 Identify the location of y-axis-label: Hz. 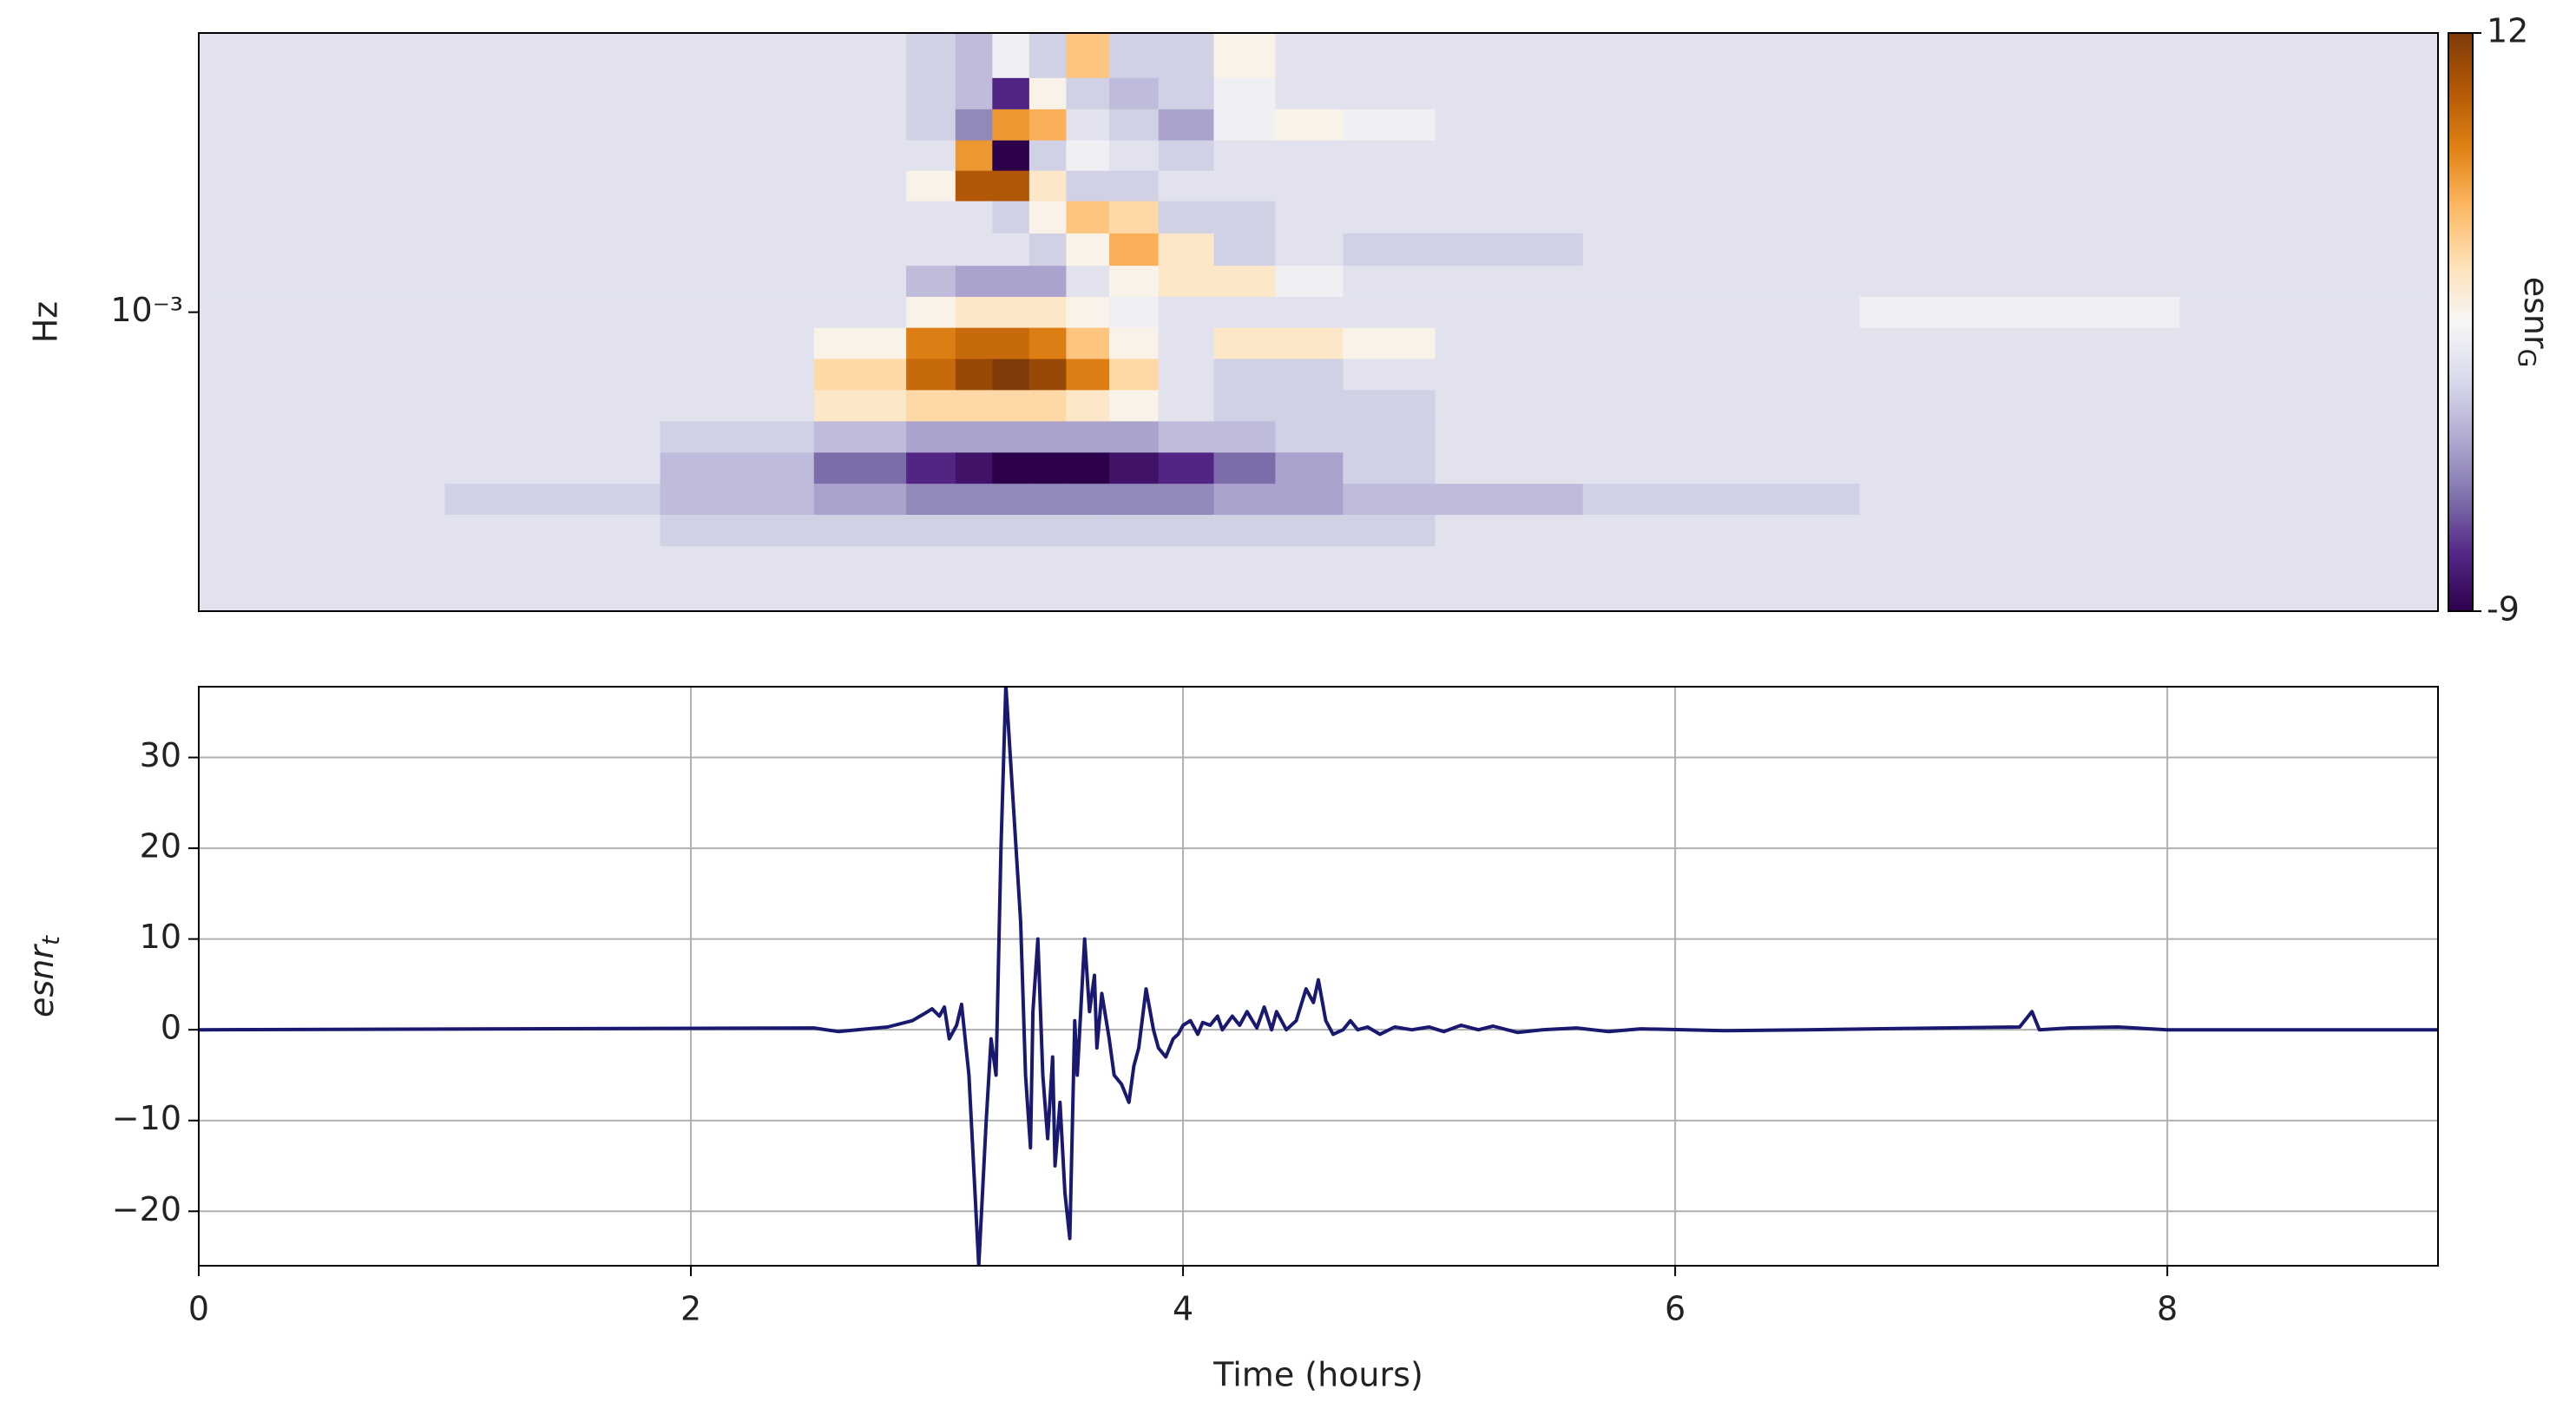
(46, 322).